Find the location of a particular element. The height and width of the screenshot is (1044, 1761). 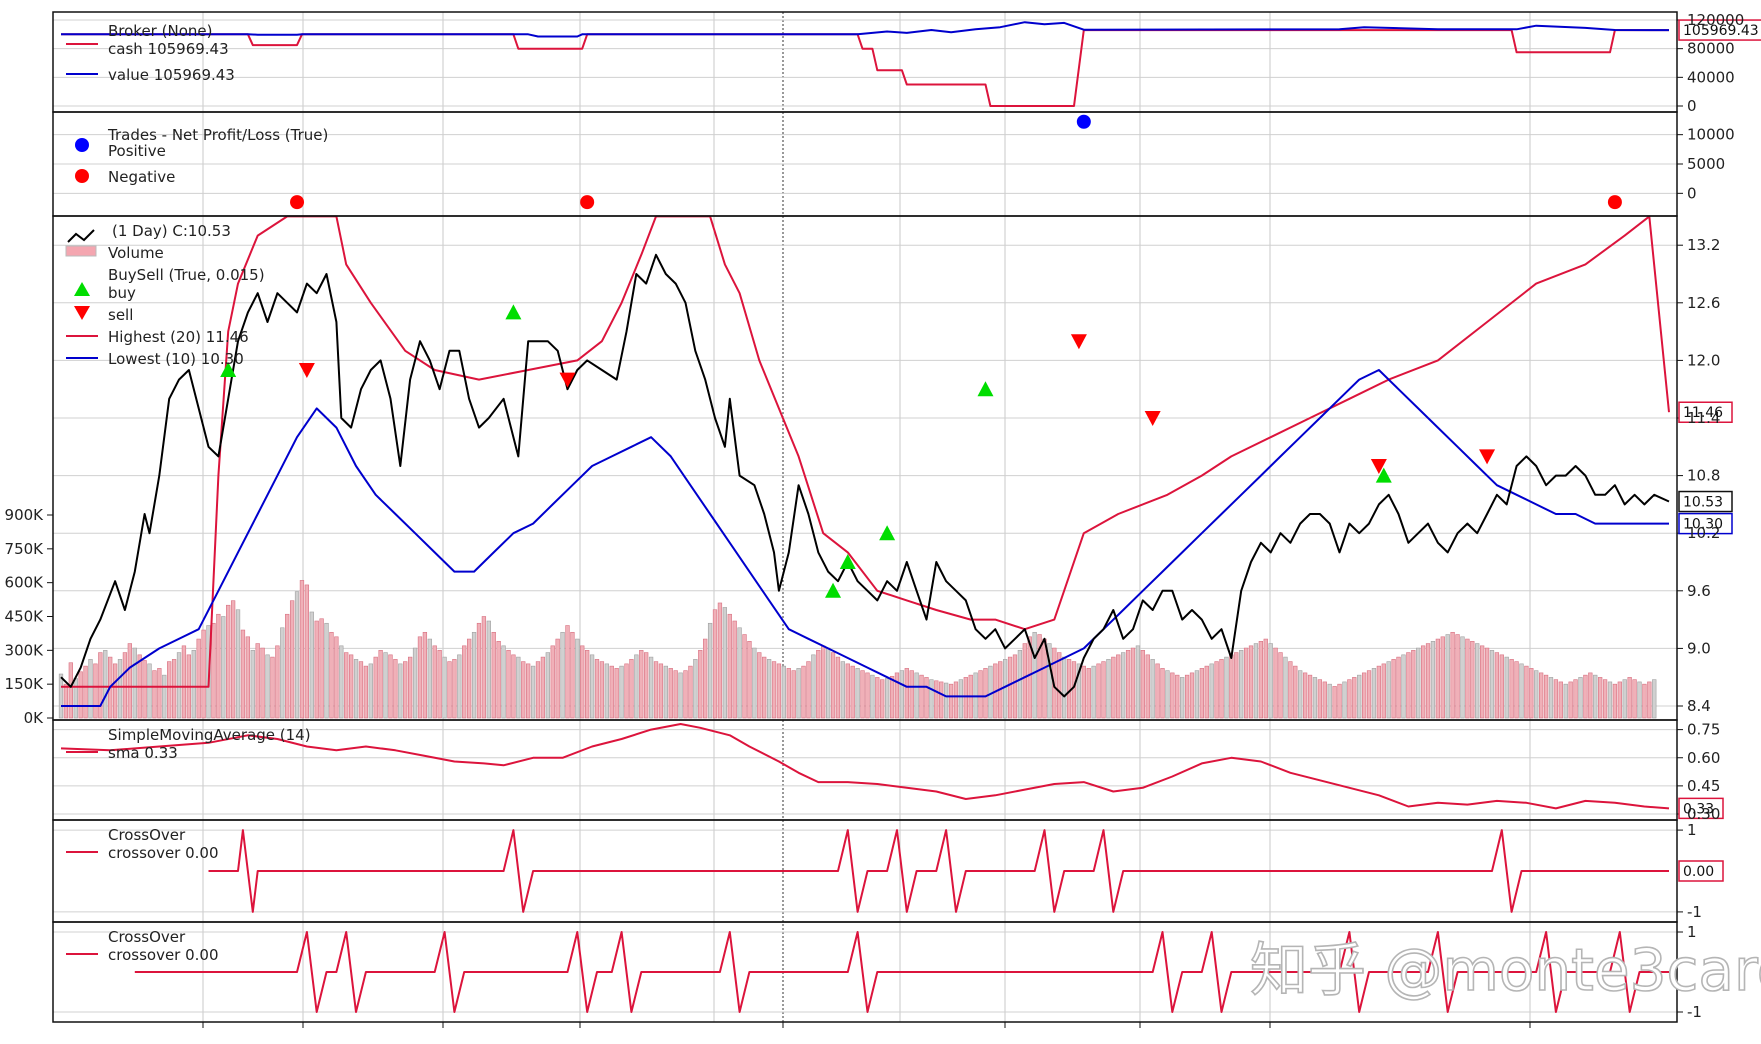

y-tick-label: 13.2 is located at coordinates (1703, 245).